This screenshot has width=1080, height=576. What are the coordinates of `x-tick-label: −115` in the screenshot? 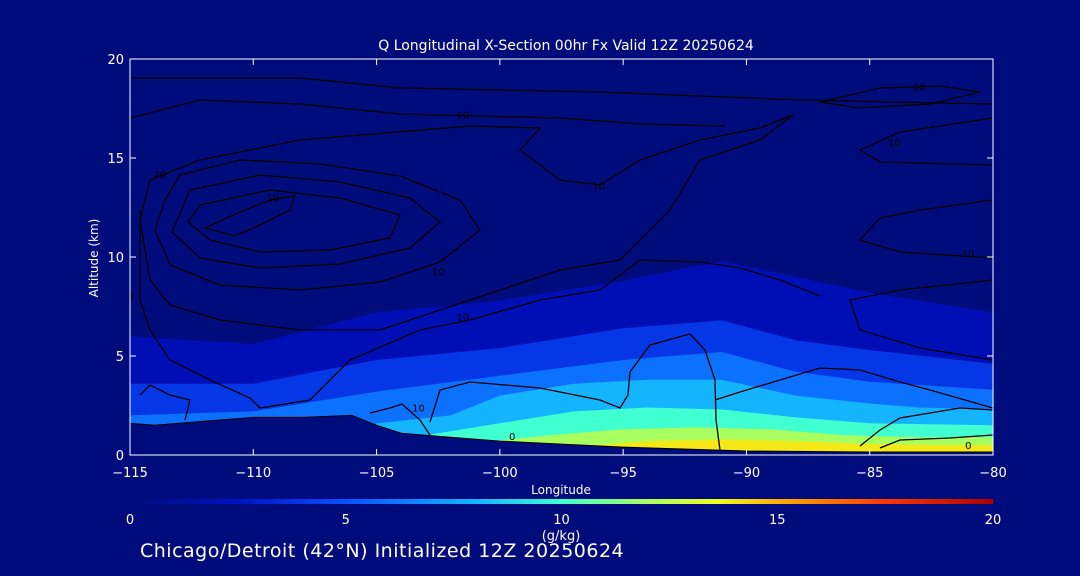 It's located at (130, 473).